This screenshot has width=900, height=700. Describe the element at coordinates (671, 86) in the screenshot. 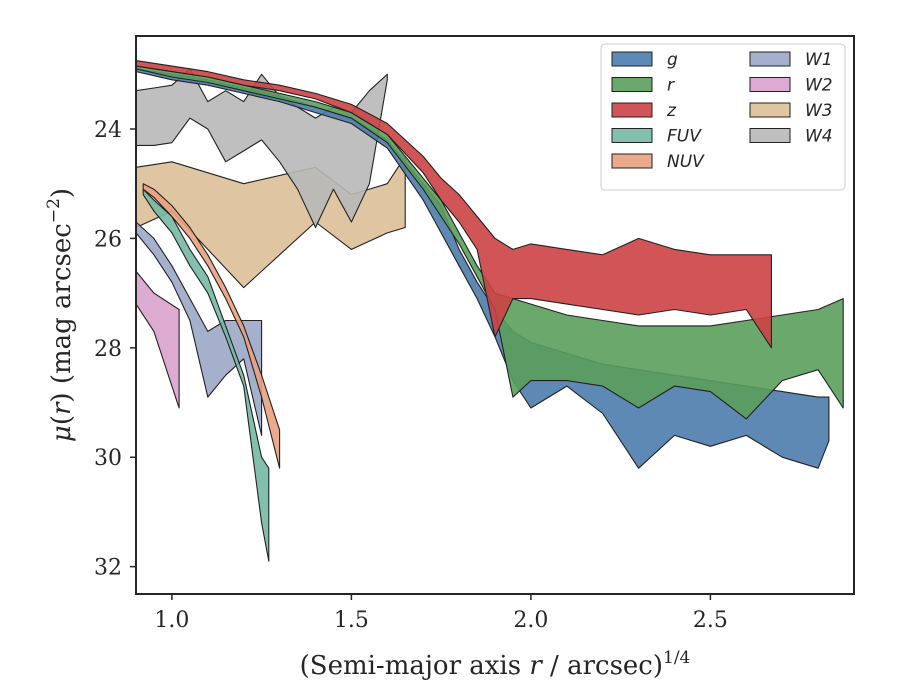

I see `legend-label-r: r` at that location.